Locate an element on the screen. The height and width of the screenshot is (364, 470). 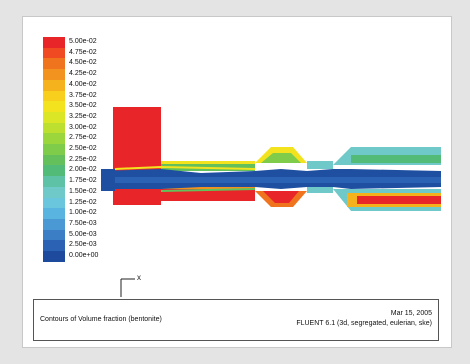
legend-tick-label: 4.50e-02 is located at coordinates (83, 63).